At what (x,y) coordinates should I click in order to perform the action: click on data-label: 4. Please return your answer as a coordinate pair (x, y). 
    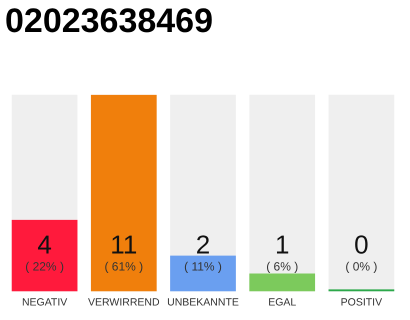
    Looking at the image, I should click on (44, 245).